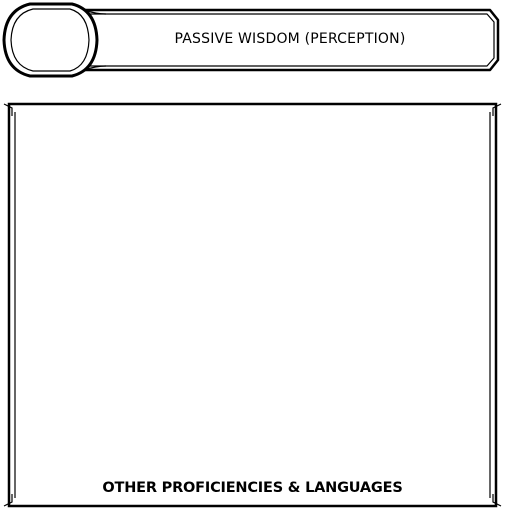 The image size is (505, 510). I want to click on passive-wisdom-label: PASSIVE WISDOM (PERCEPTION), so click(290, 39).